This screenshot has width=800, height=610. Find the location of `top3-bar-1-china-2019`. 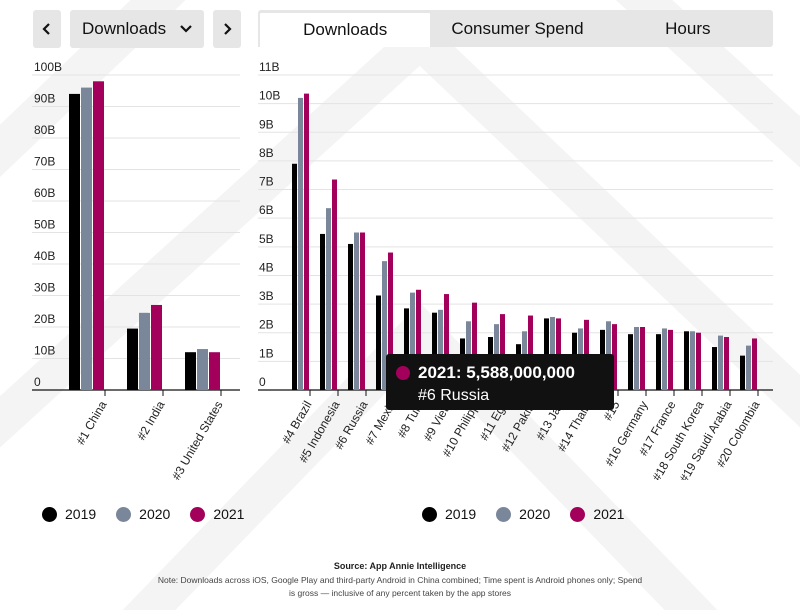

top3-bar-1-china-2019 is located at coordinates (74, 242).